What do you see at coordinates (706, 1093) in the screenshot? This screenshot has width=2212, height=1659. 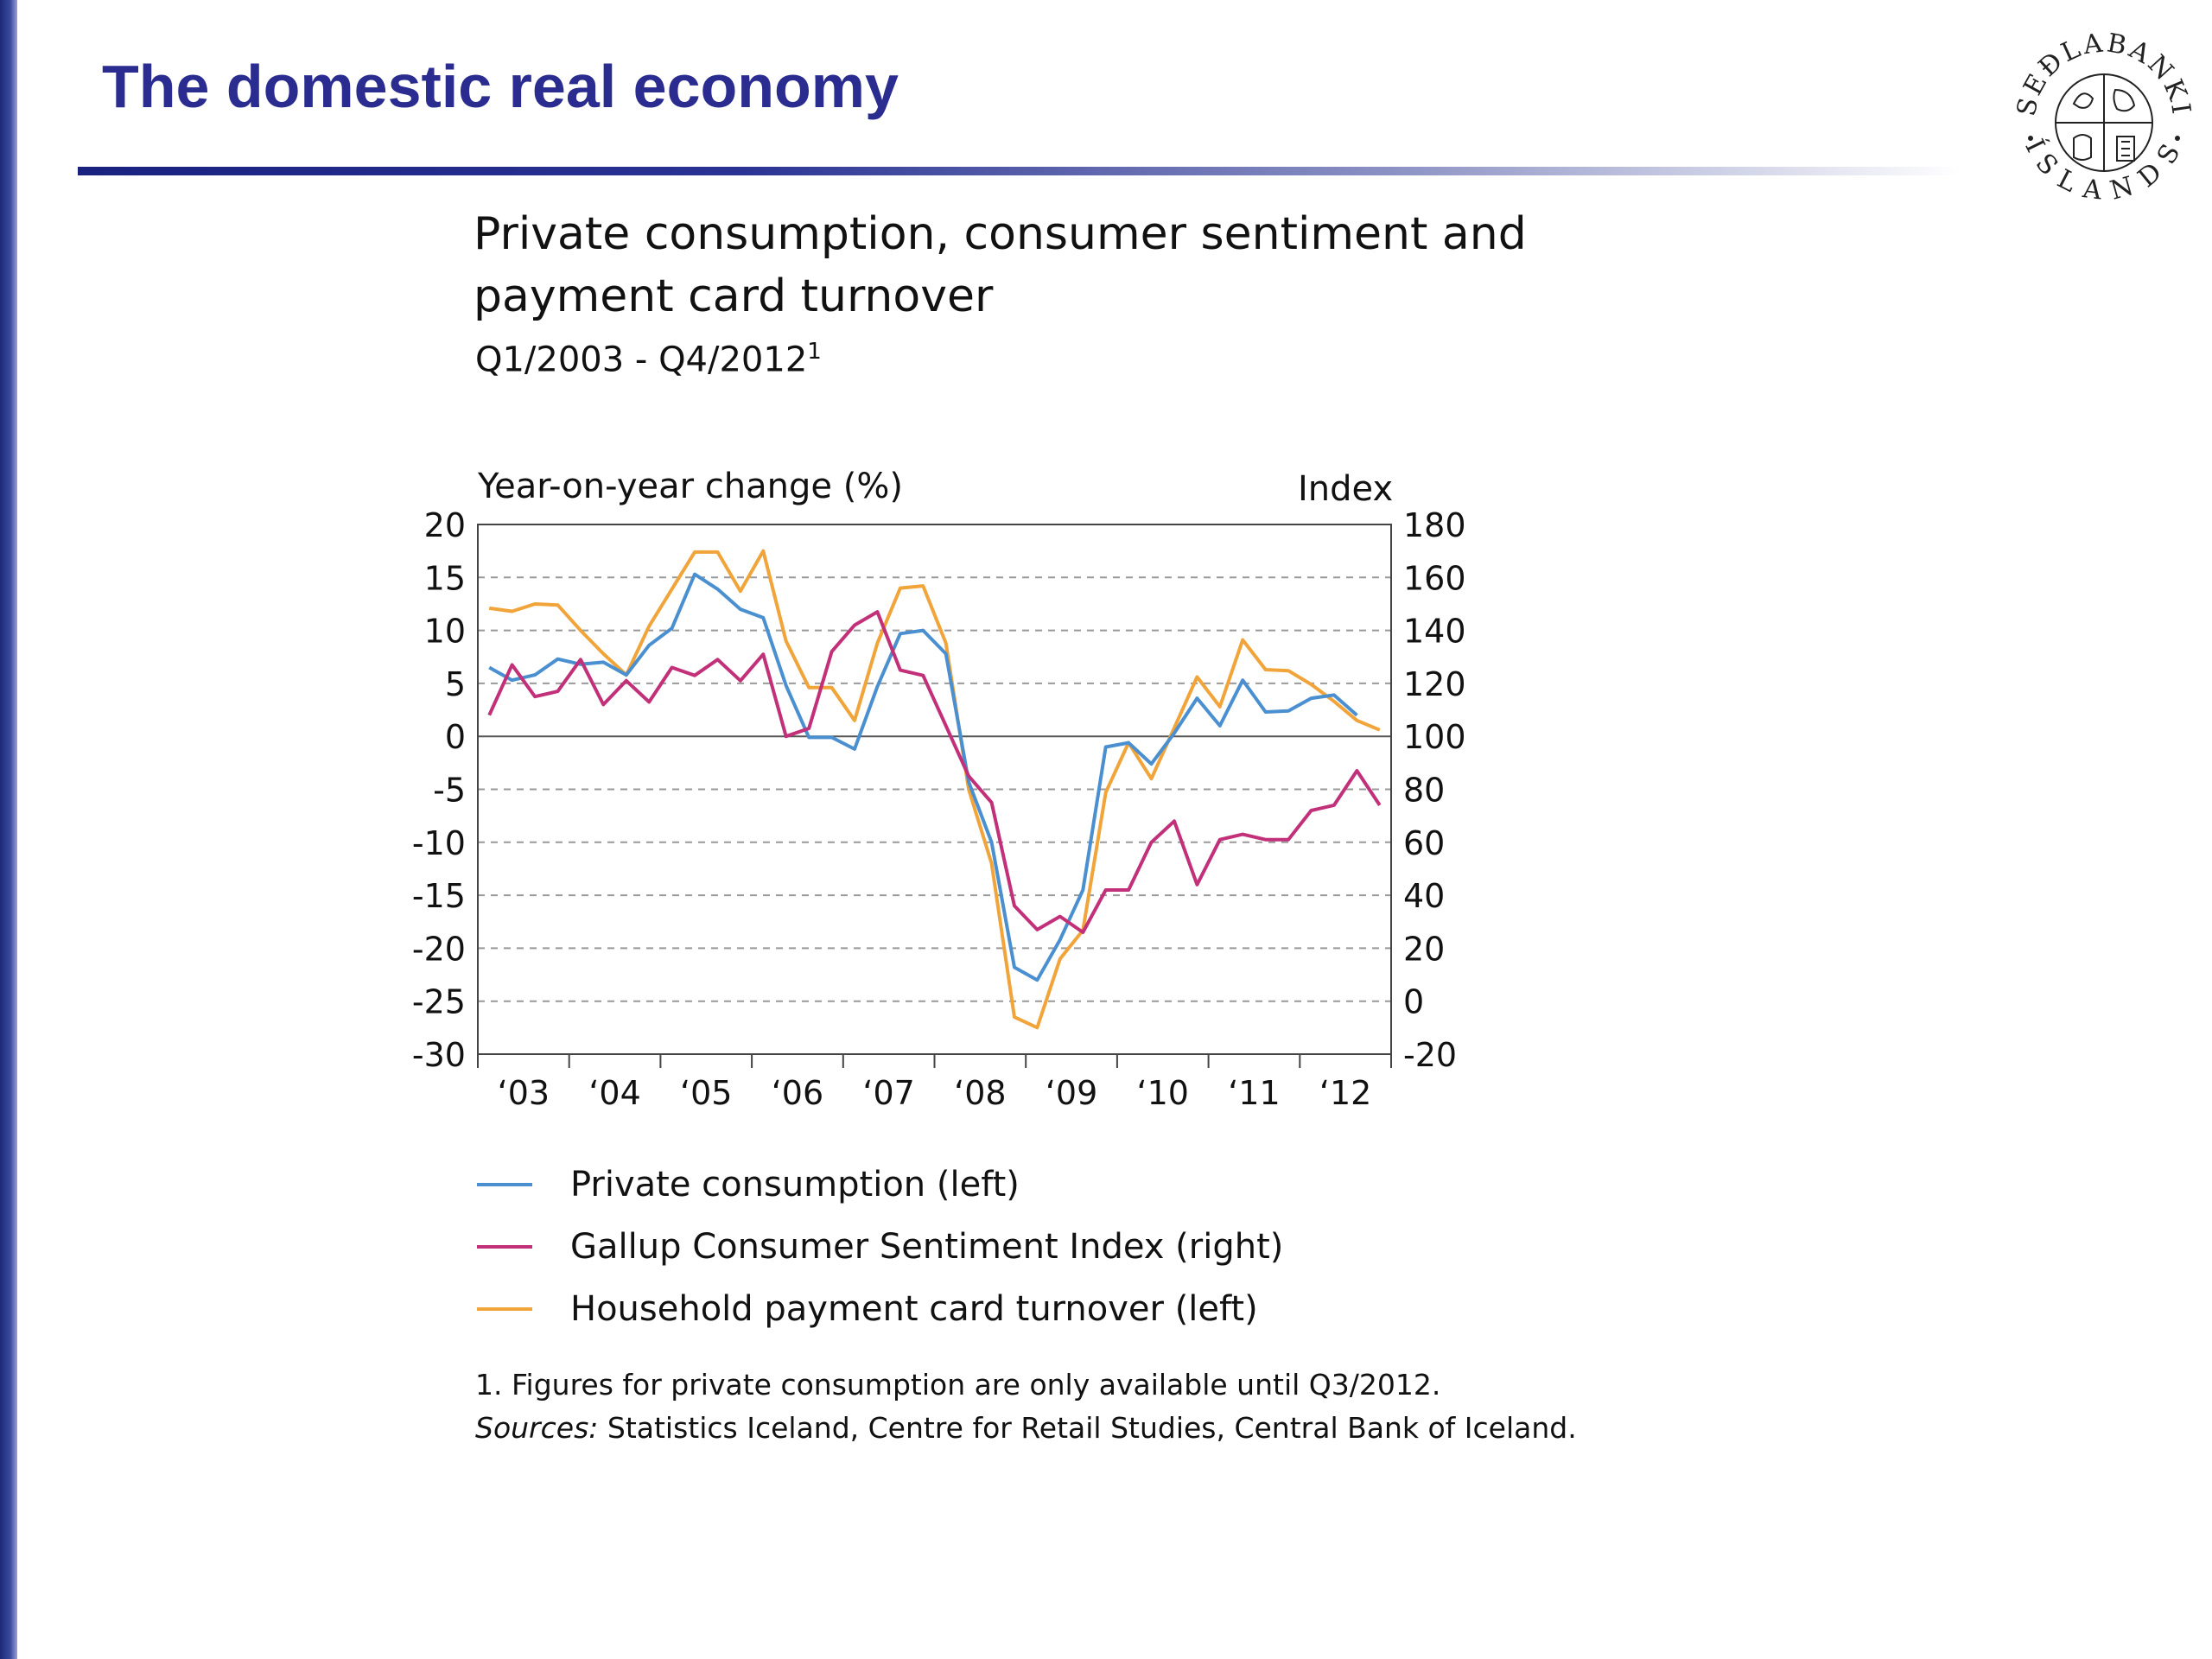 I see `x-tick-label: ‘05` at bounding box center [706, 1093].